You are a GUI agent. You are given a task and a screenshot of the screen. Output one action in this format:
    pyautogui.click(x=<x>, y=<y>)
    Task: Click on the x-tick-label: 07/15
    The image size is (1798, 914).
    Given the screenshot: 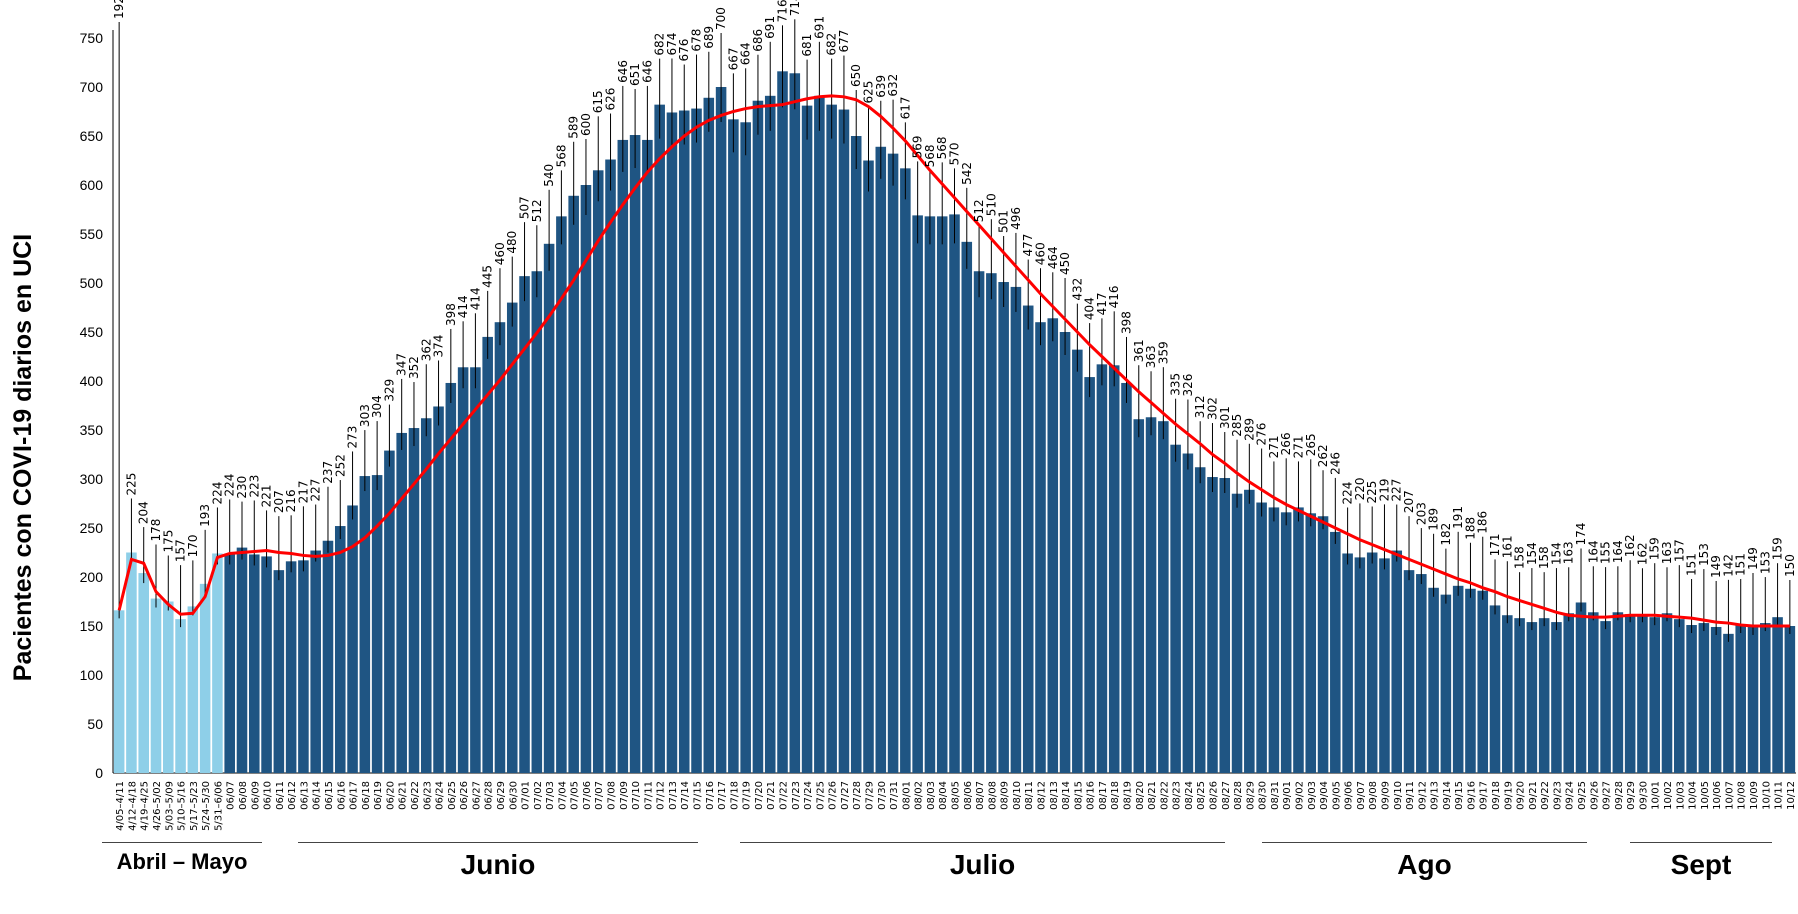 What is the action you would take?
    pyautogui.click(x=698, y=795)
    